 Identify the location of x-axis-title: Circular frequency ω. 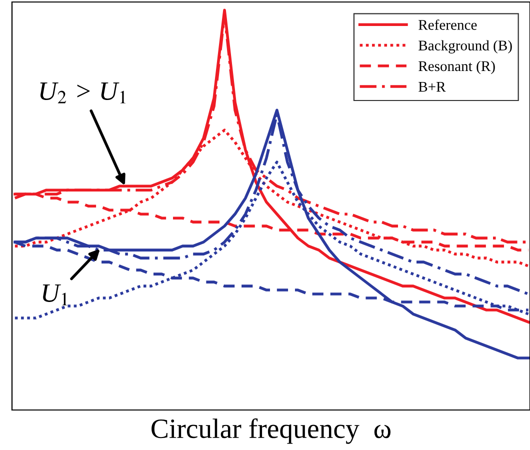
(271, 431).